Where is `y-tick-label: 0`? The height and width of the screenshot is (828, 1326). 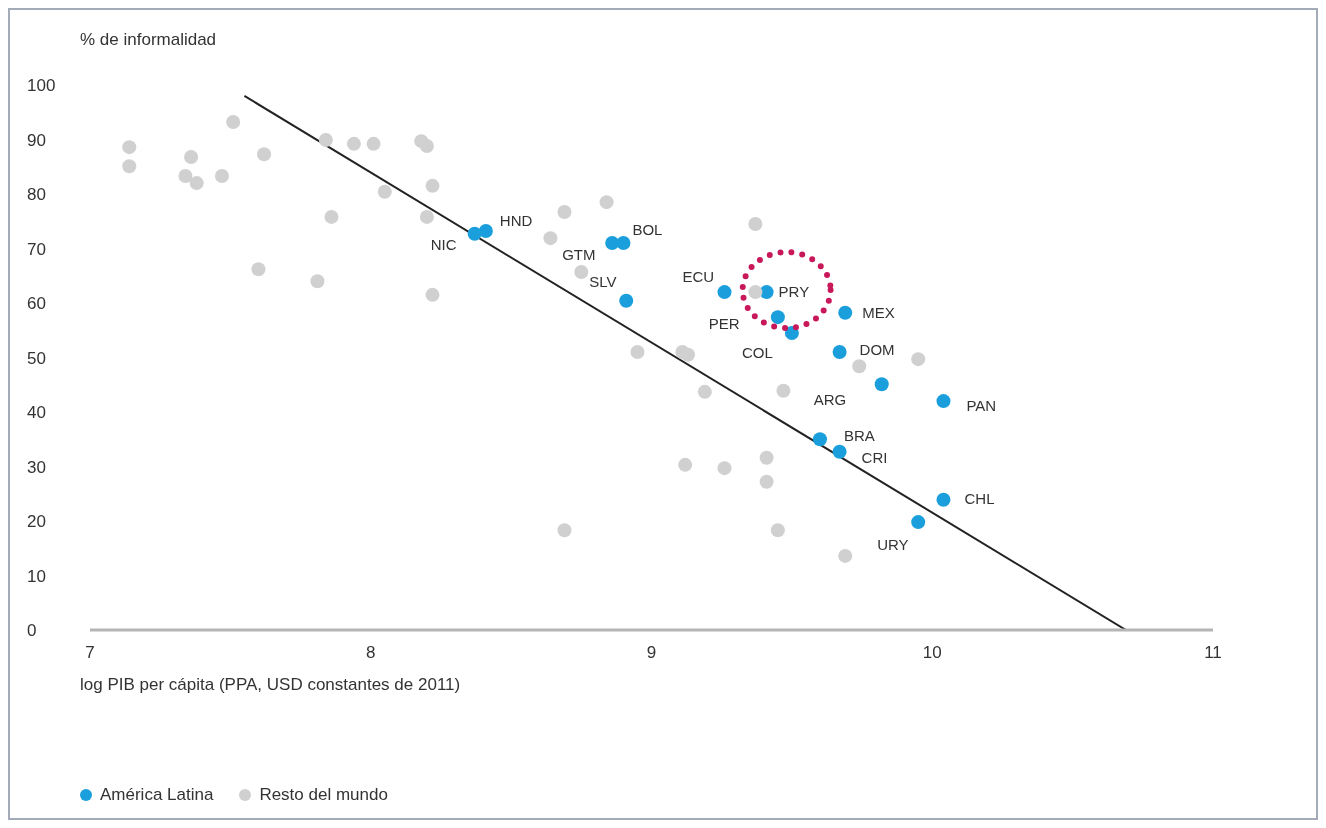
y-tick-label: 0 is located at coordinates (32, 631).